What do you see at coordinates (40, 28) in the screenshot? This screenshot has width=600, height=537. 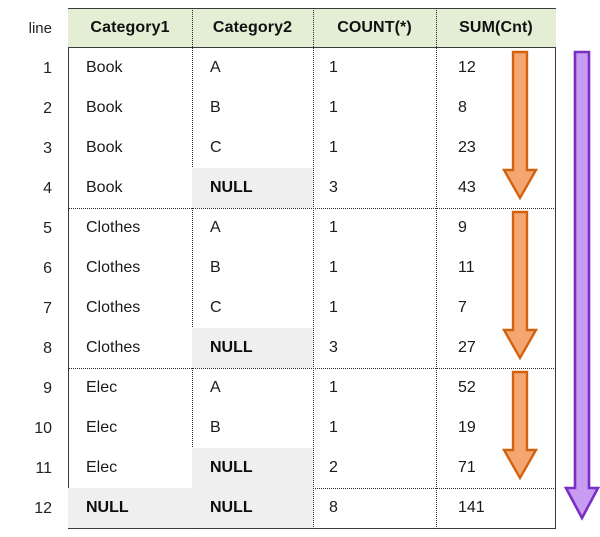 I see `gutter-header-label: line` at bounding box center [40, 28].